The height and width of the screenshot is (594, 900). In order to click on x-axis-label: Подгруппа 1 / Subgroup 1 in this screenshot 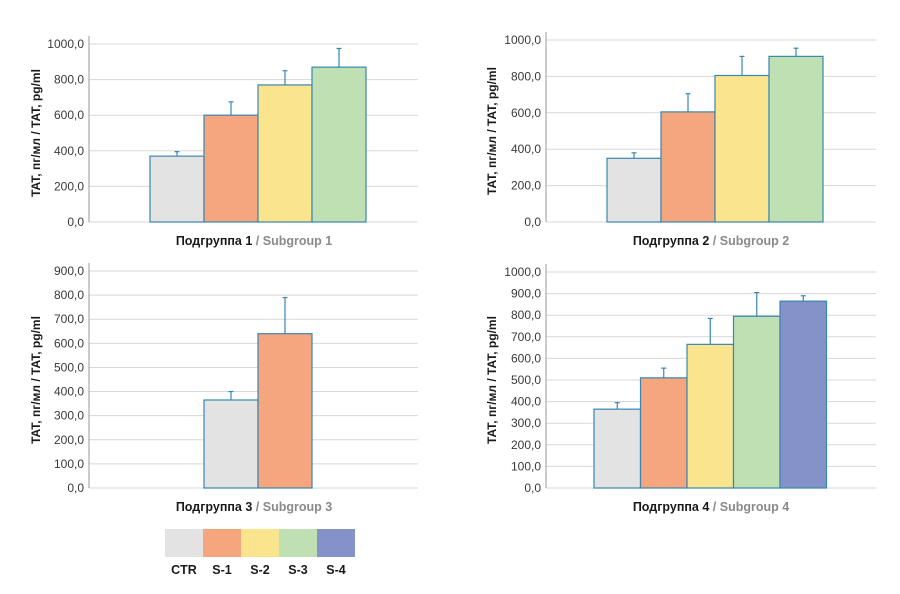, I will do `click(254, 241)`.